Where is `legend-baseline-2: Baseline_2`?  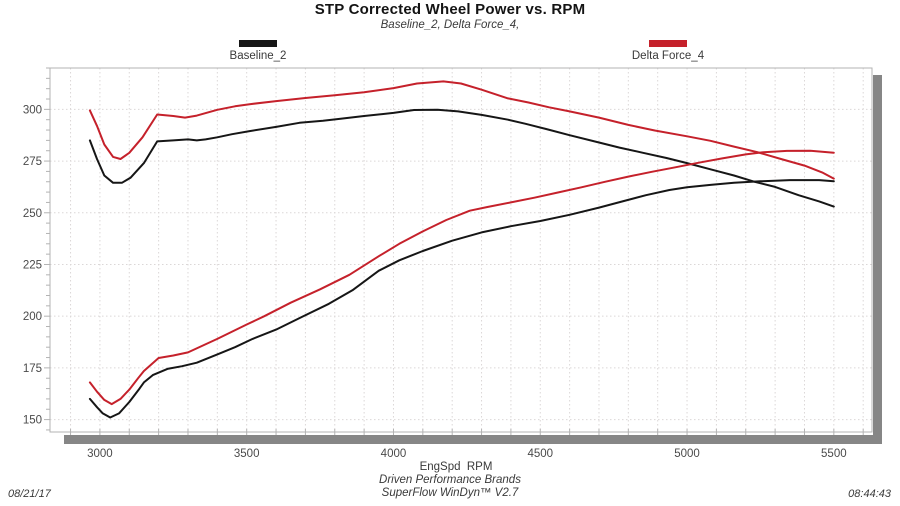 legend-baseline-2: Baseline_2 is located at coordinates (258, 51).